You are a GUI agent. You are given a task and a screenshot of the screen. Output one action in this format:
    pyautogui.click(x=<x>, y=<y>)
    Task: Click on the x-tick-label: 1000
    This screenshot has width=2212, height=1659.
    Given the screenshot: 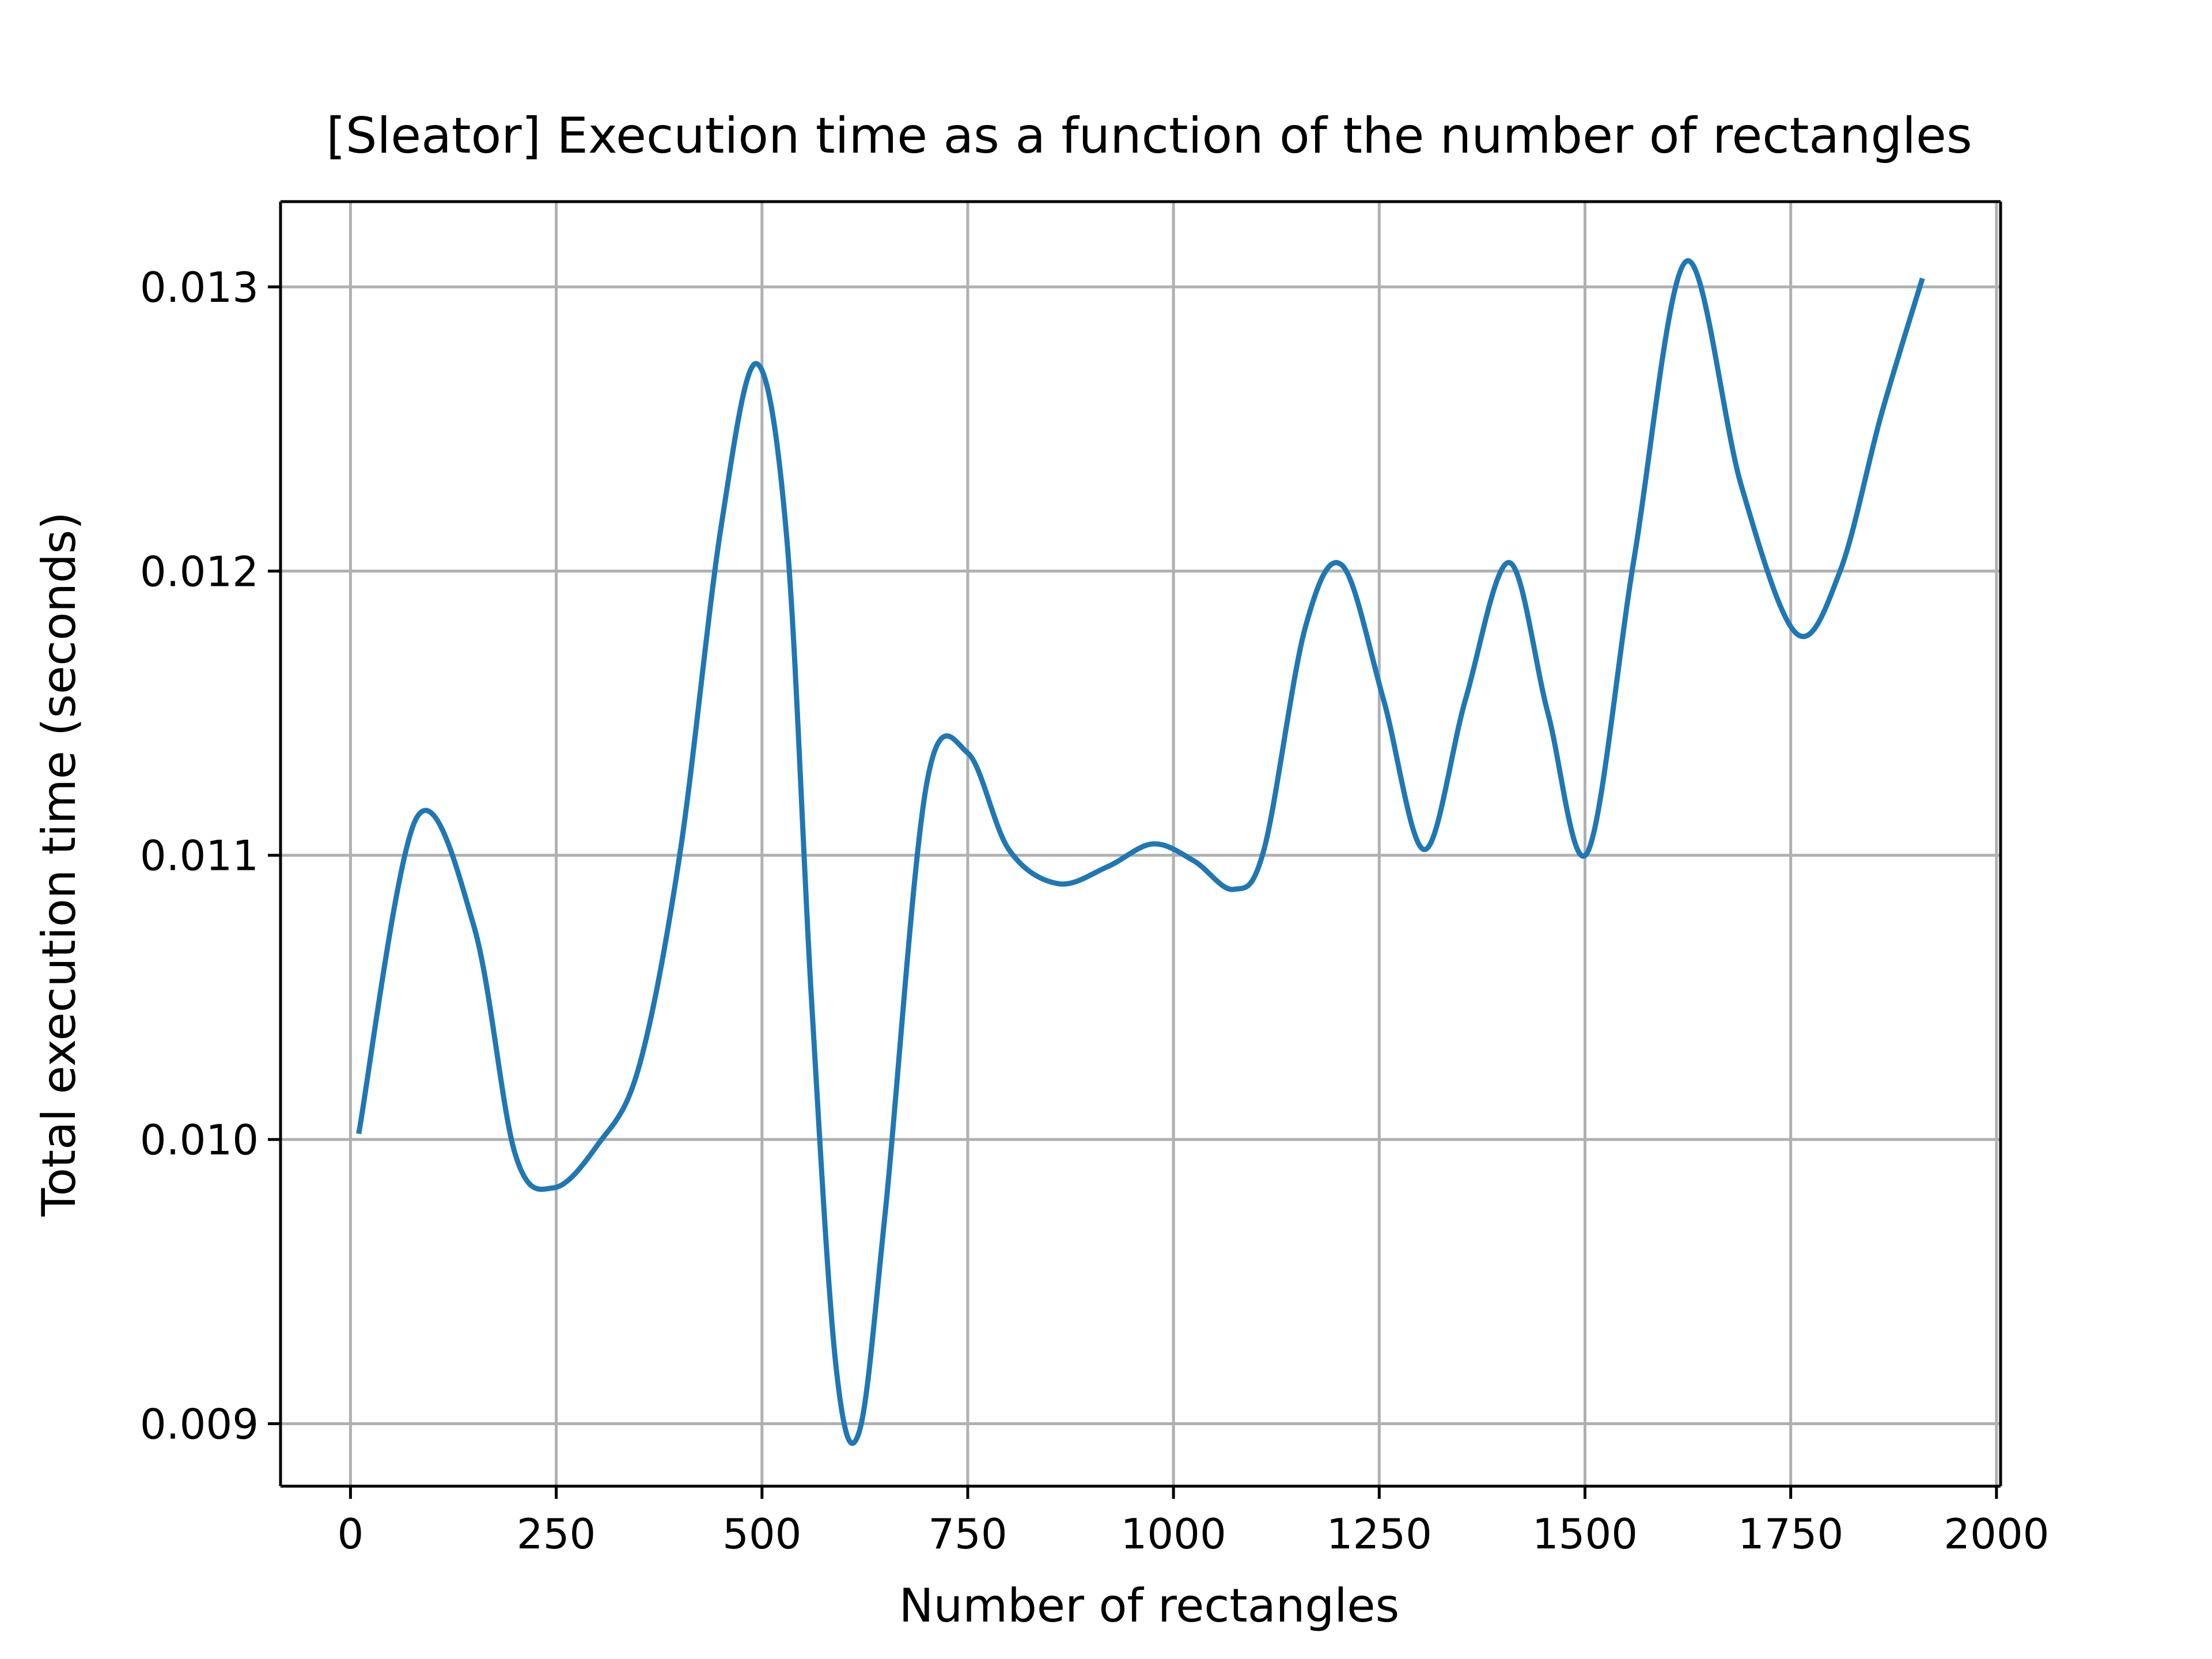 What is the action you would take?
    pyautogui.click(x=1173, y=1534)
    